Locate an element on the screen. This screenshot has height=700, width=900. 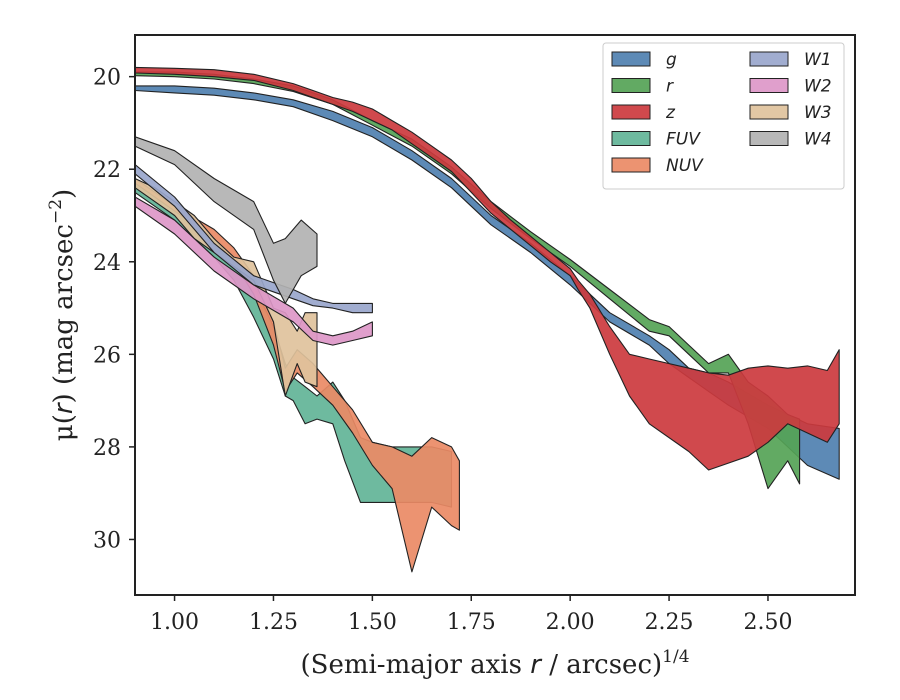
legend-swatch-r is located at coordinates (631, 85).